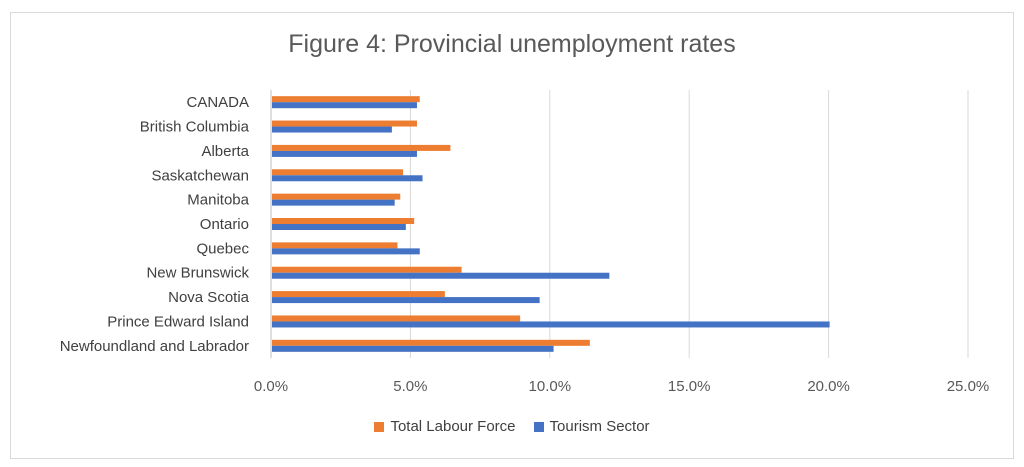 The image size is (1024, 467). What do you see at coordinates (599, 426) in the screenshot?
I see `legend-label-tourism-sector: Tourism Sector` at bounding box center [599, 426].